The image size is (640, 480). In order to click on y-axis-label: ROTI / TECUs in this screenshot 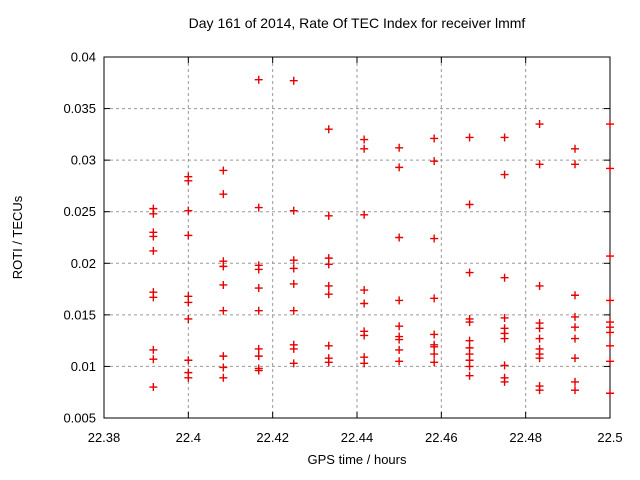, I will do `click(17, 237)`.